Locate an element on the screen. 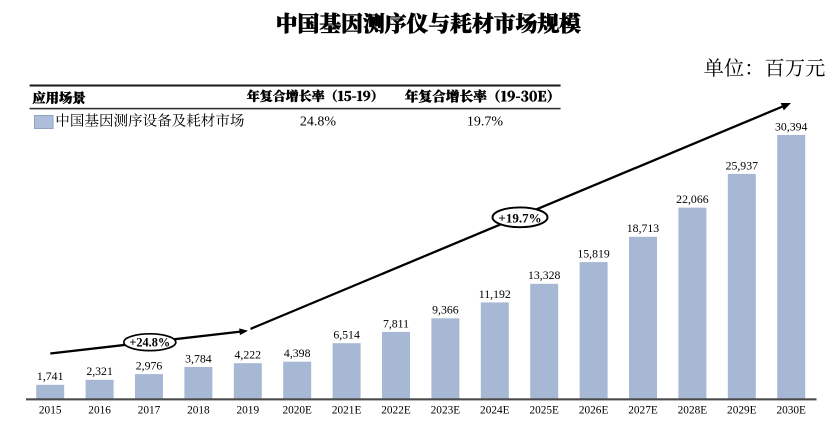  svg-text: 2030E is located at coordinates (791, 411).